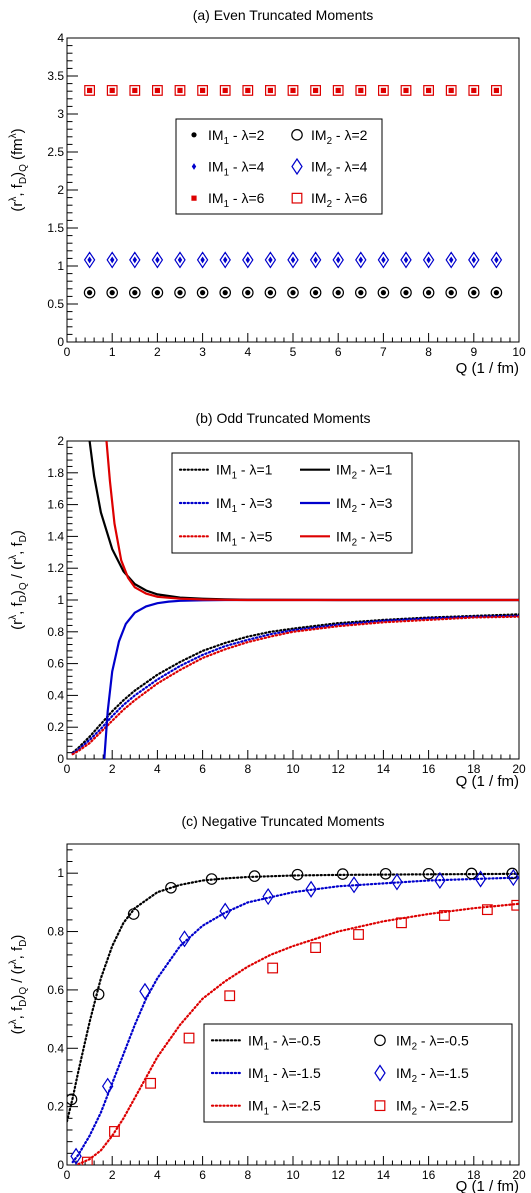 This screenshot has height=1193, width=531. Describe the element at coordinates (60, 114) in the screenshot. I see `y-tick-label: 3` at that location.